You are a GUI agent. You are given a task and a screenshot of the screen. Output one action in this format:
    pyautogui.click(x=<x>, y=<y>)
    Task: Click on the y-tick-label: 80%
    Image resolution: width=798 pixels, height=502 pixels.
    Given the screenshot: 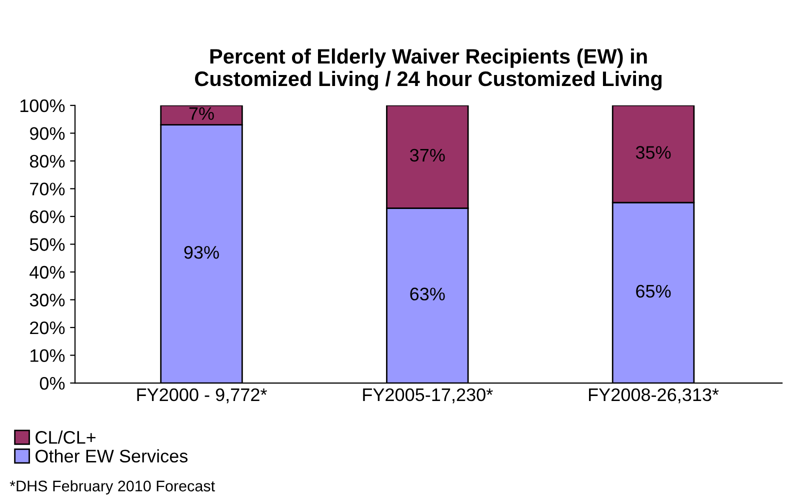 What is the action you would take?
    pyautogui.click(x=47, y=161)
    